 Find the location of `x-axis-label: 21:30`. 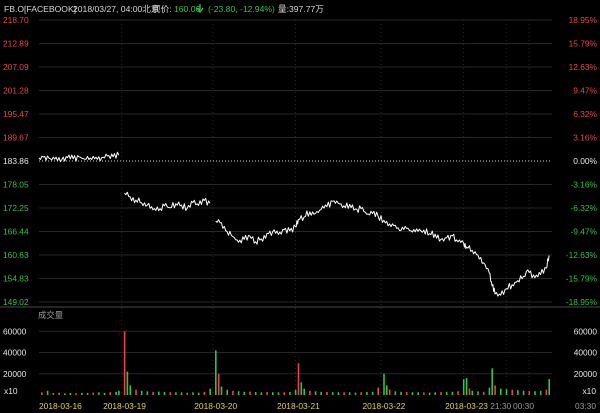

x-axis-label: 21:30 is located at coordinates (500, 406).